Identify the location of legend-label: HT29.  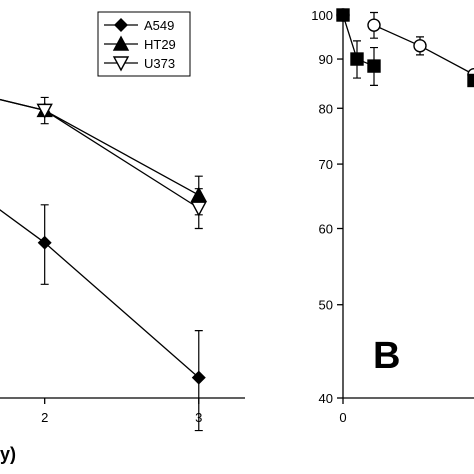
(160, 44).